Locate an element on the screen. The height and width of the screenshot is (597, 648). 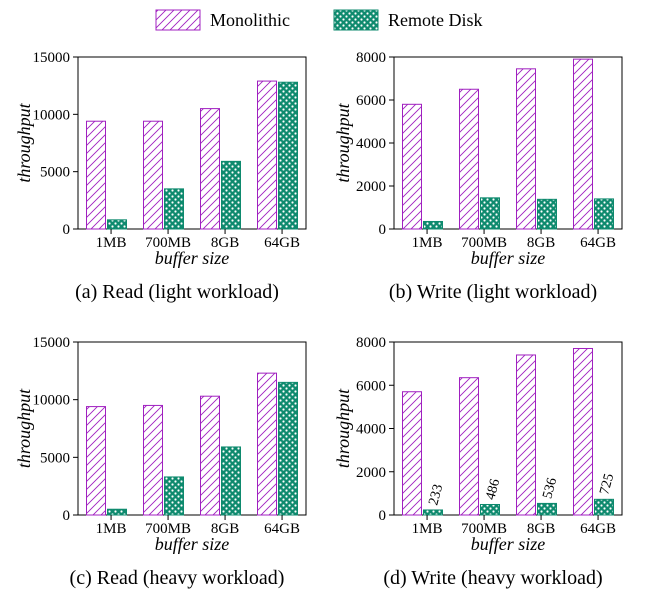
y-tick-label-b-2: 4000 is located at coordinates (371, 144).